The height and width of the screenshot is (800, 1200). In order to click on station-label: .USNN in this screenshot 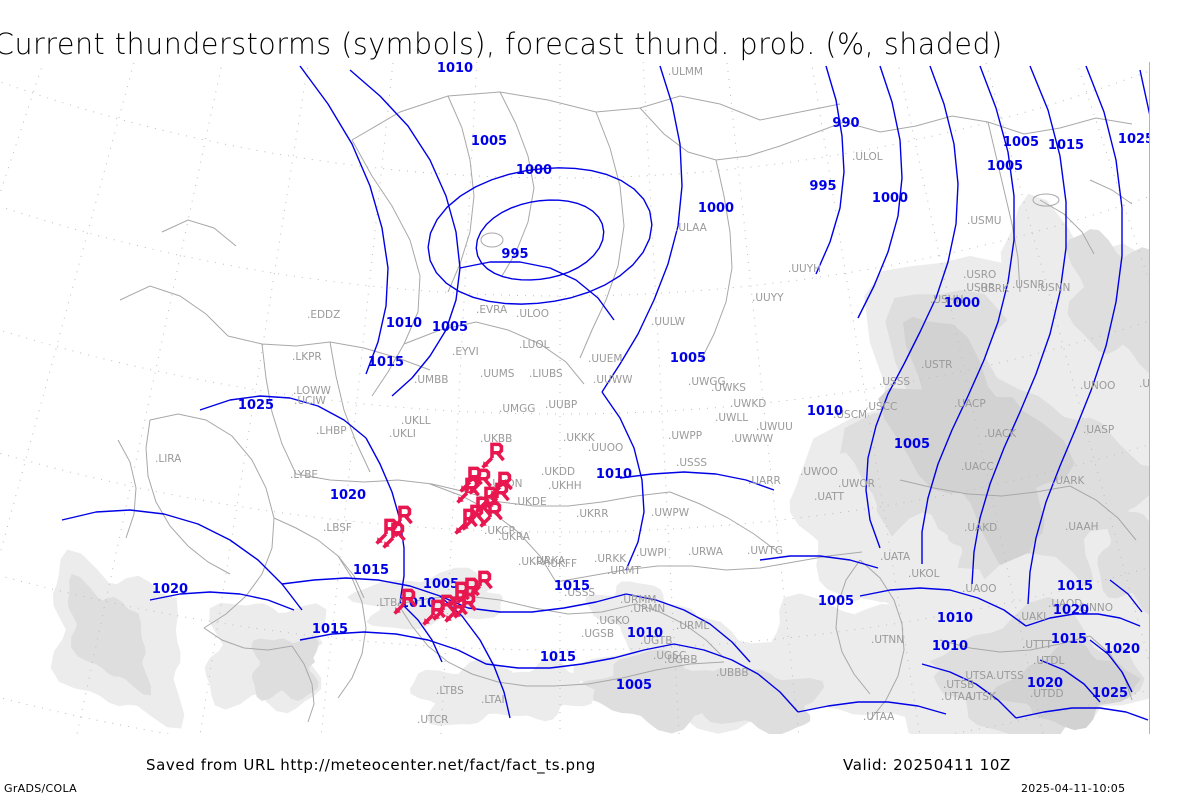, I will do `click(1053, 288)`.